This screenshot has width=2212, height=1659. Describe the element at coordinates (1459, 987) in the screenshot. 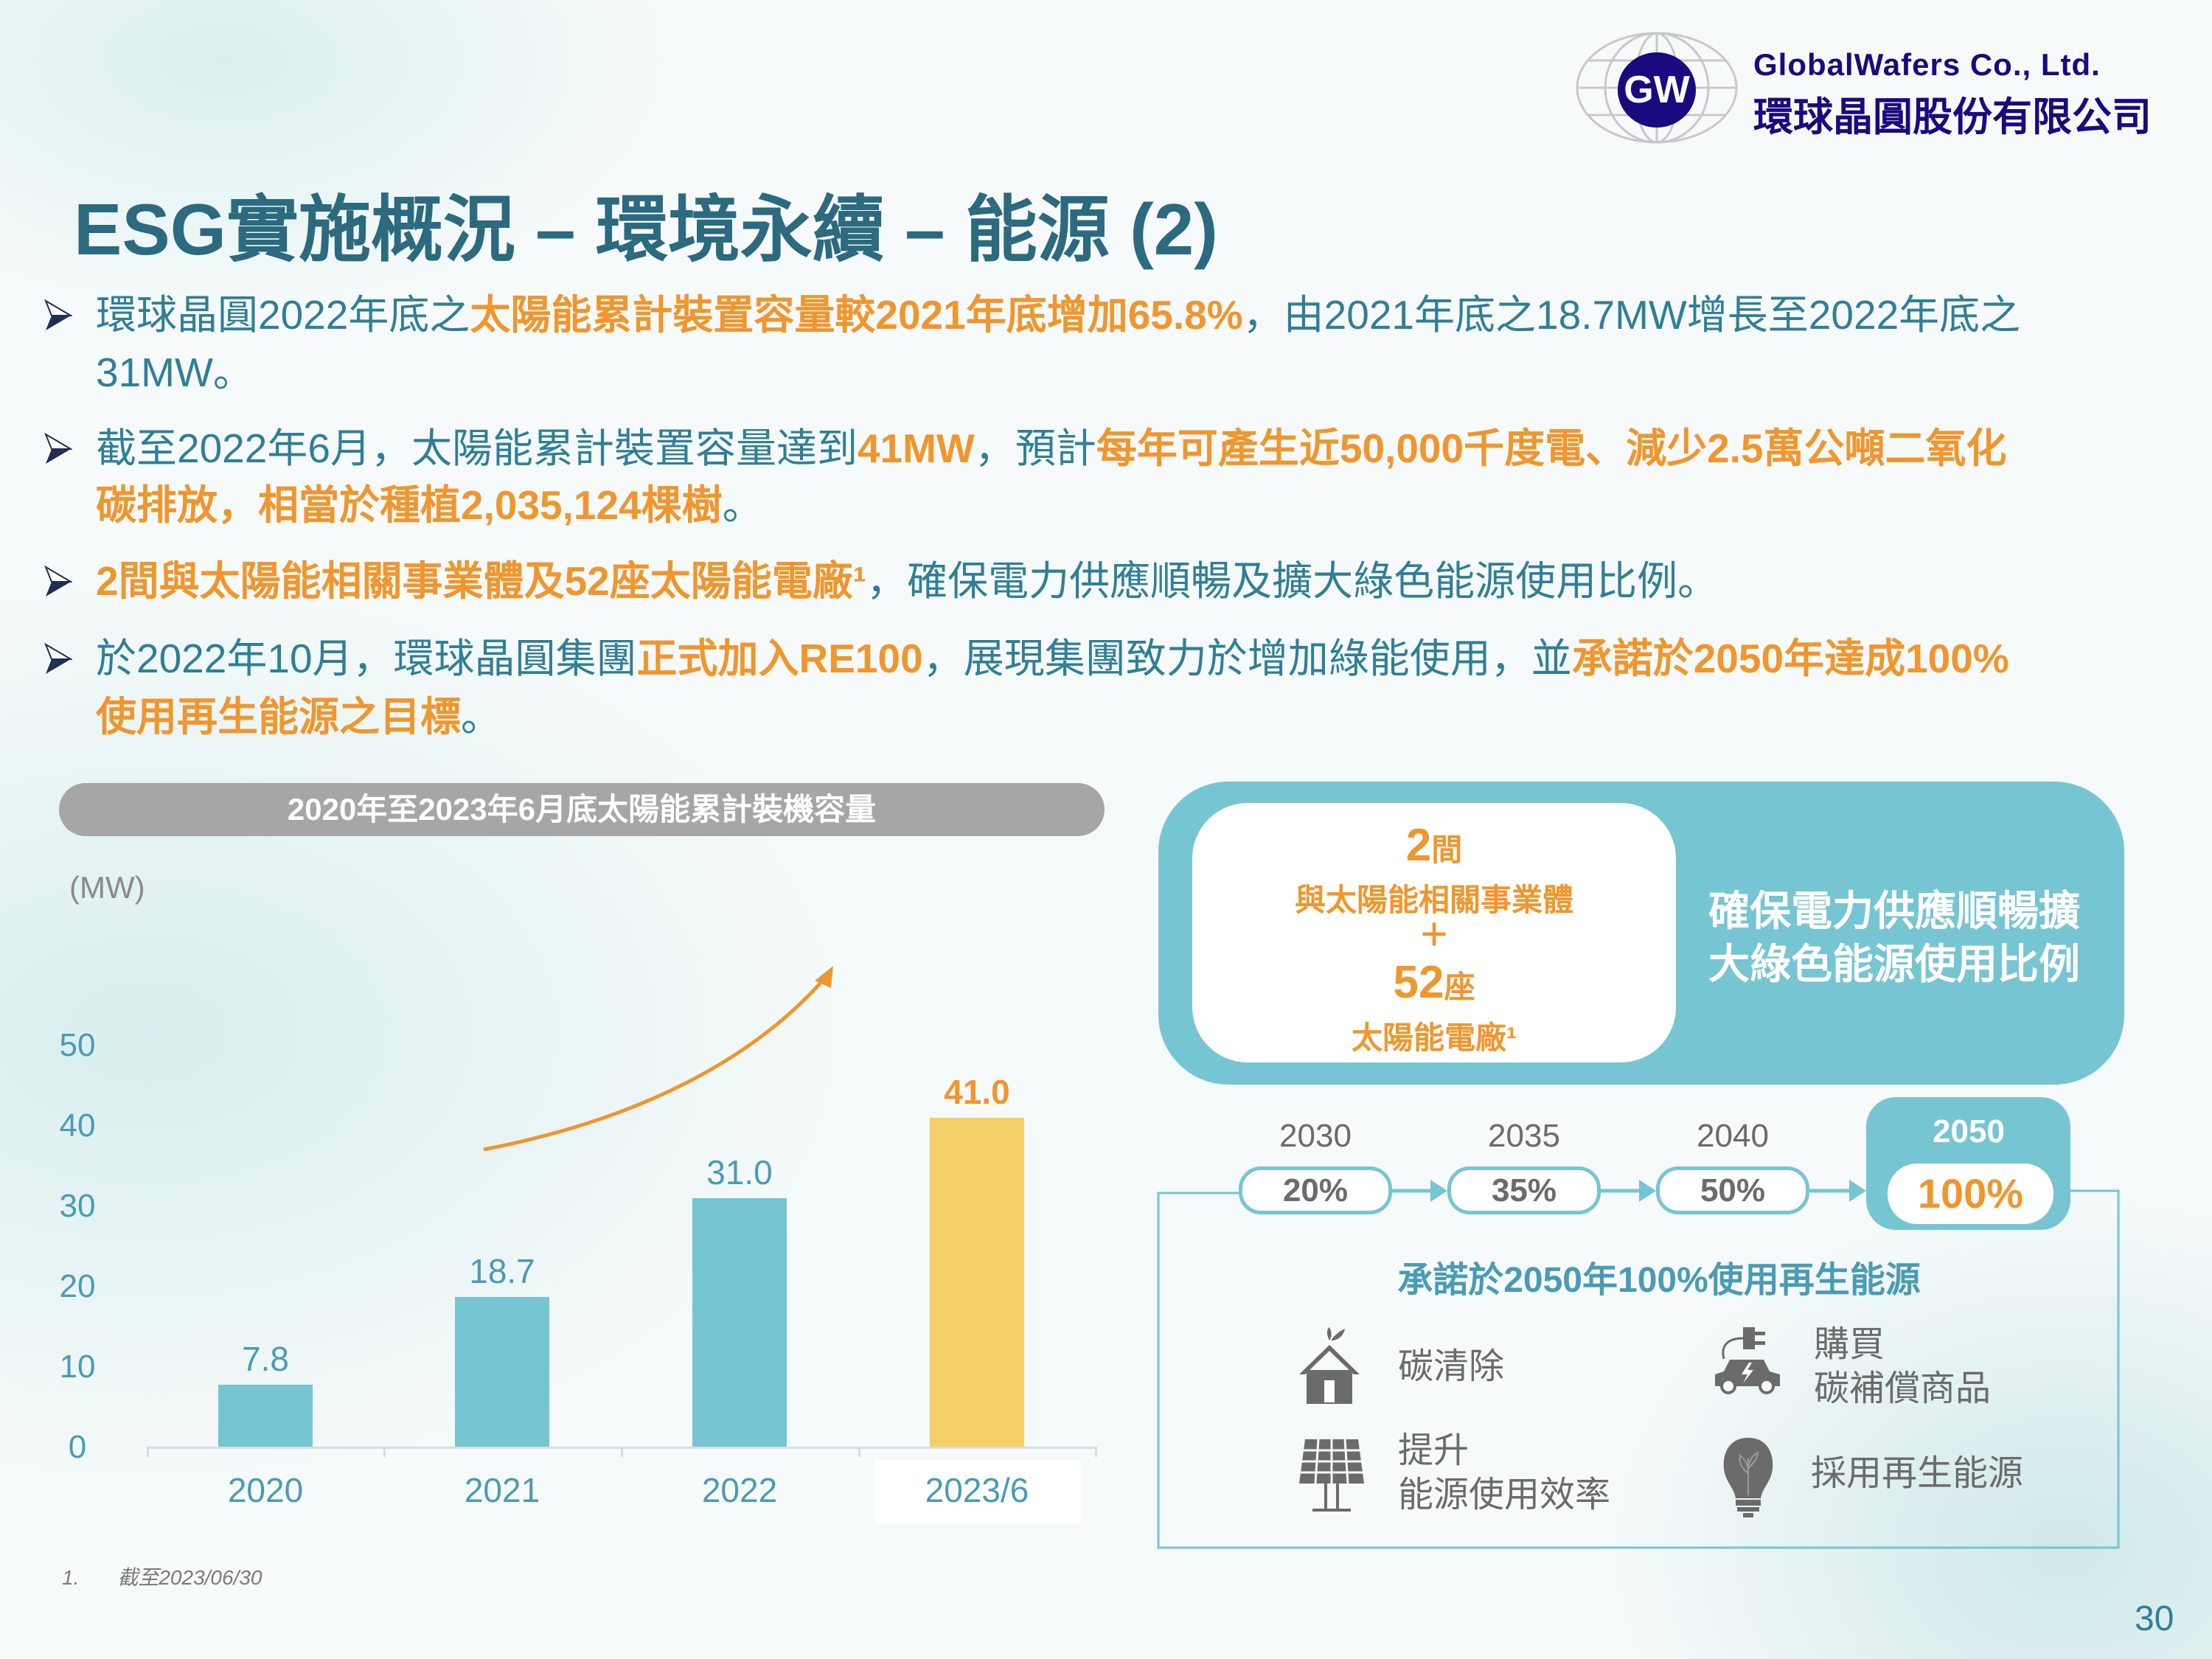

I see `plant-unit: 座` at that location.